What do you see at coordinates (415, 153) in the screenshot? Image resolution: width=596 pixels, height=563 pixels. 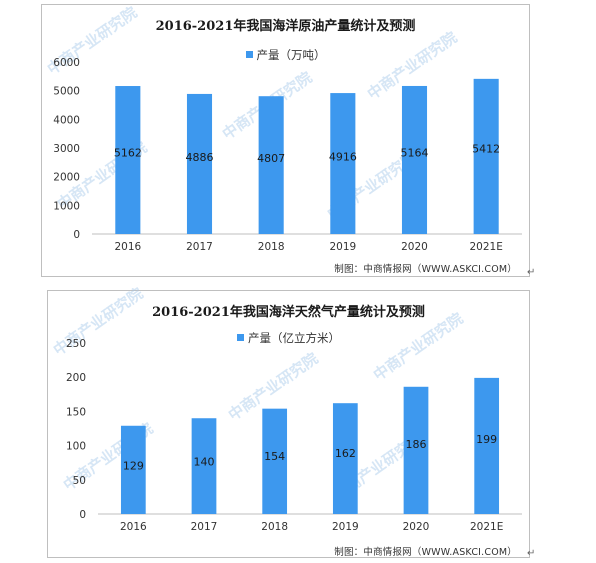 I see `data-label: 5164` at bounding box center [415, 153].